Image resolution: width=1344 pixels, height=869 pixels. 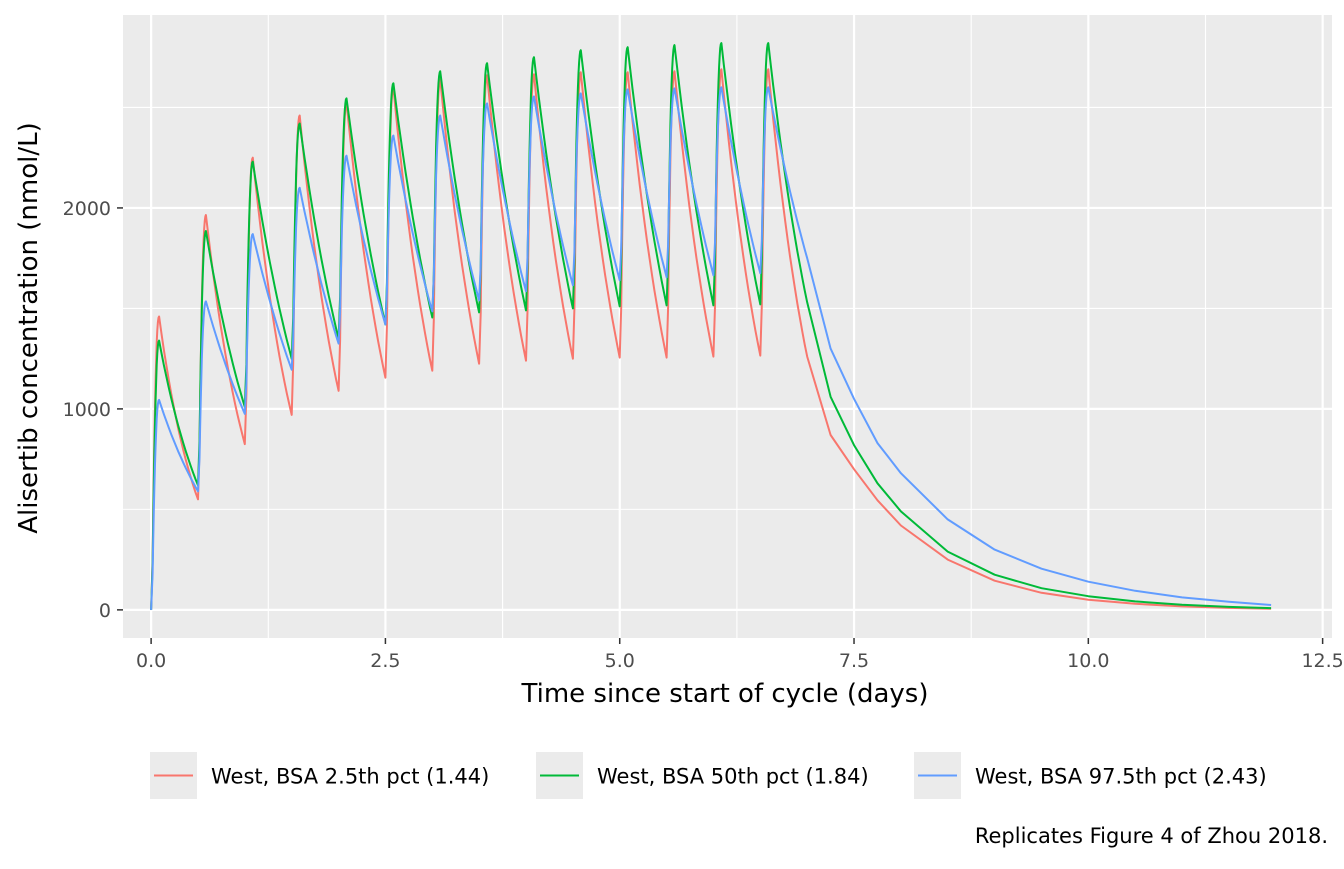 What do you see at coordinates (1151, 836) in the screenshot?
I see `caption: Replicates Figure 4 of Zhou 2018.` at bounding box center [1151, 836].